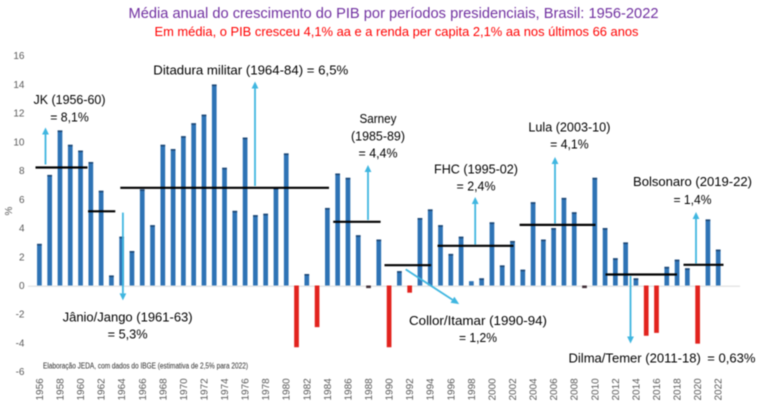 Image resolution: width=768 pixels, height=411 pixels. What do you see at coordinates (205, 389) in the screenshot?
I see `svg-text: 1972` at bounding box center [205, 389].